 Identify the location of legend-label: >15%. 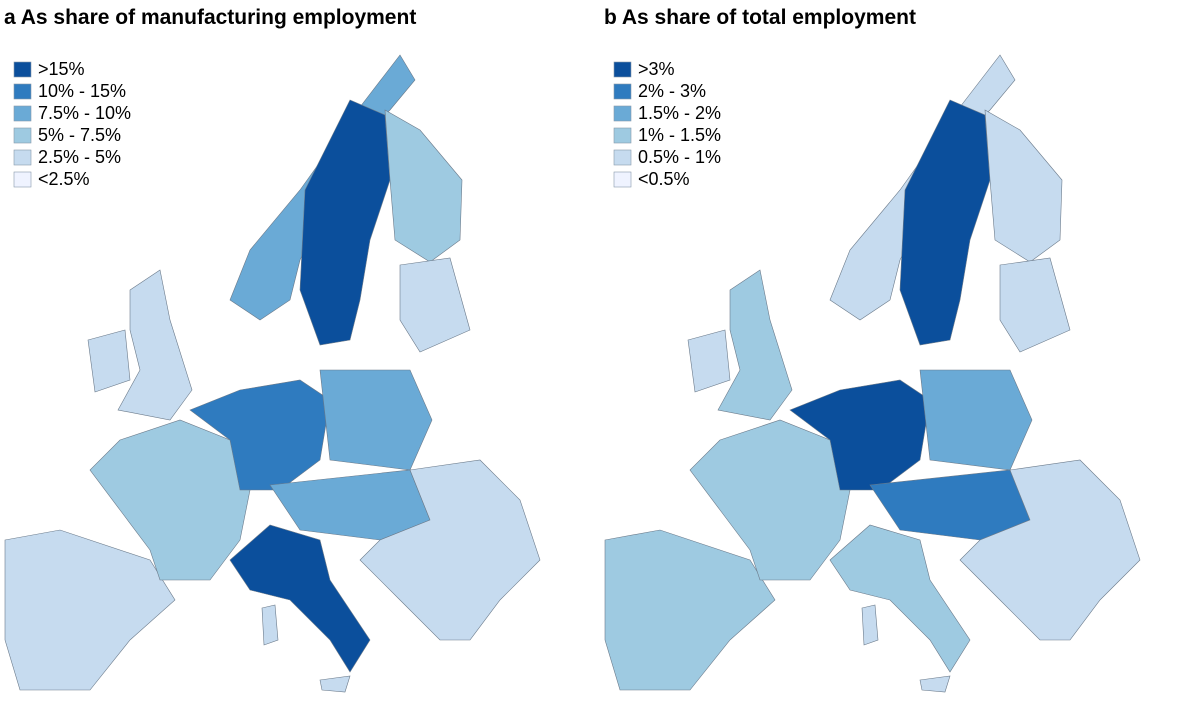
(61, 69).